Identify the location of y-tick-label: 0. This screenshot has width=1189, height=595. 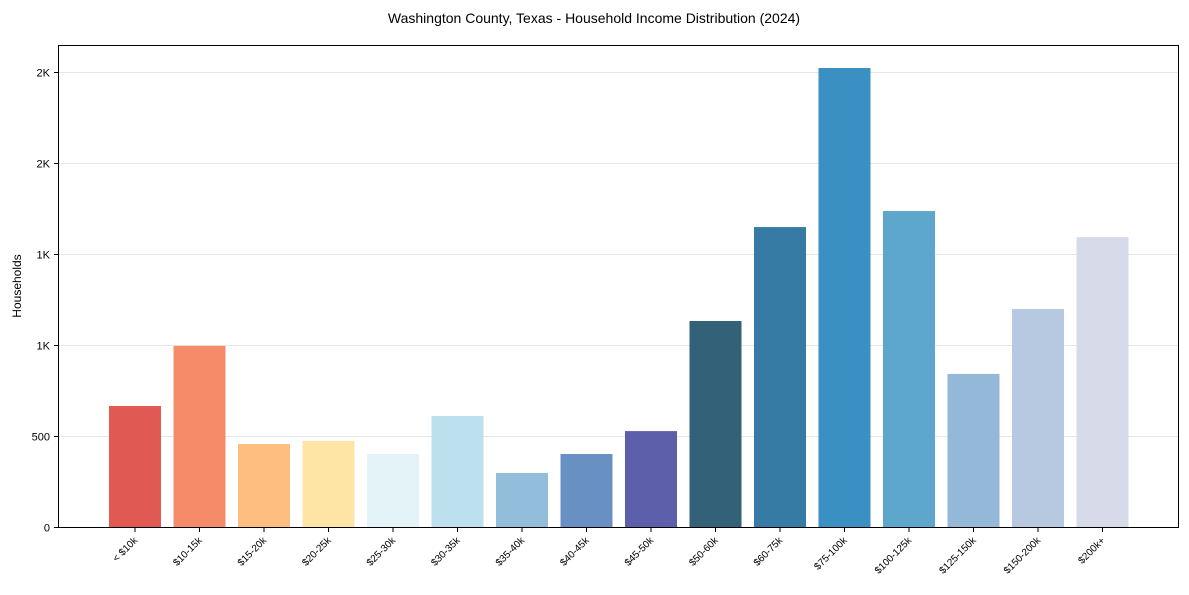
(47, 529).